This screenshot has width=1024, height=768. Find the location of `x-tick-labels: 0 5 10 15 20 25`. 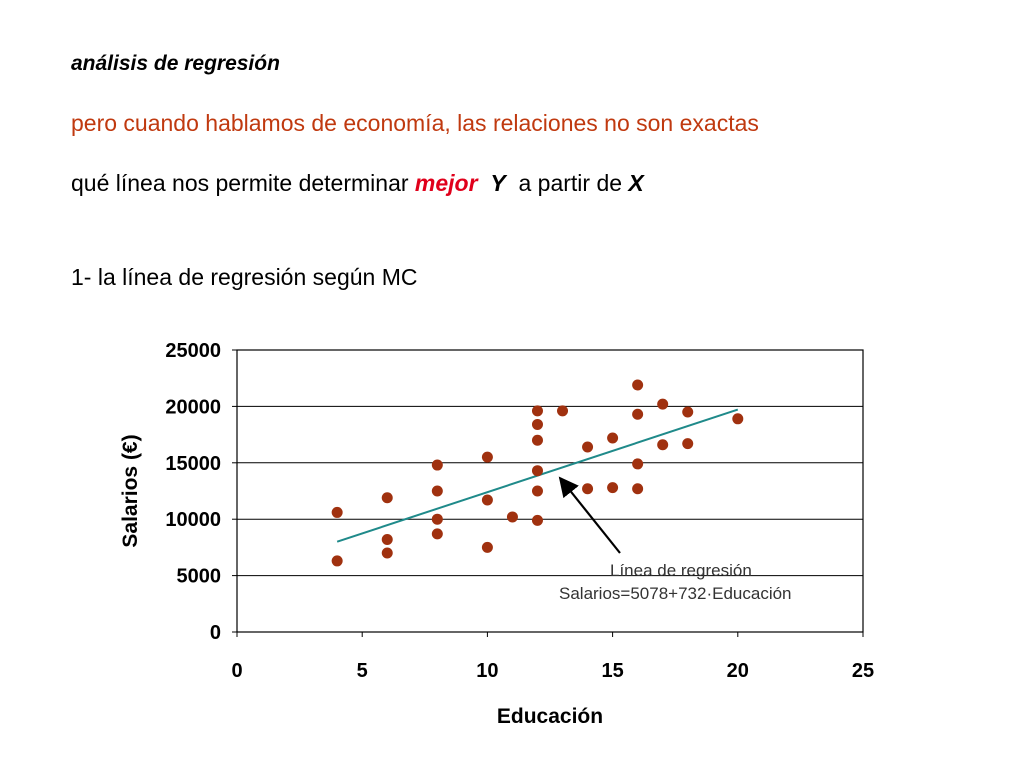

x-tick-labels: 0 5 10 15 20 25 is located at coordinates (552, 657).